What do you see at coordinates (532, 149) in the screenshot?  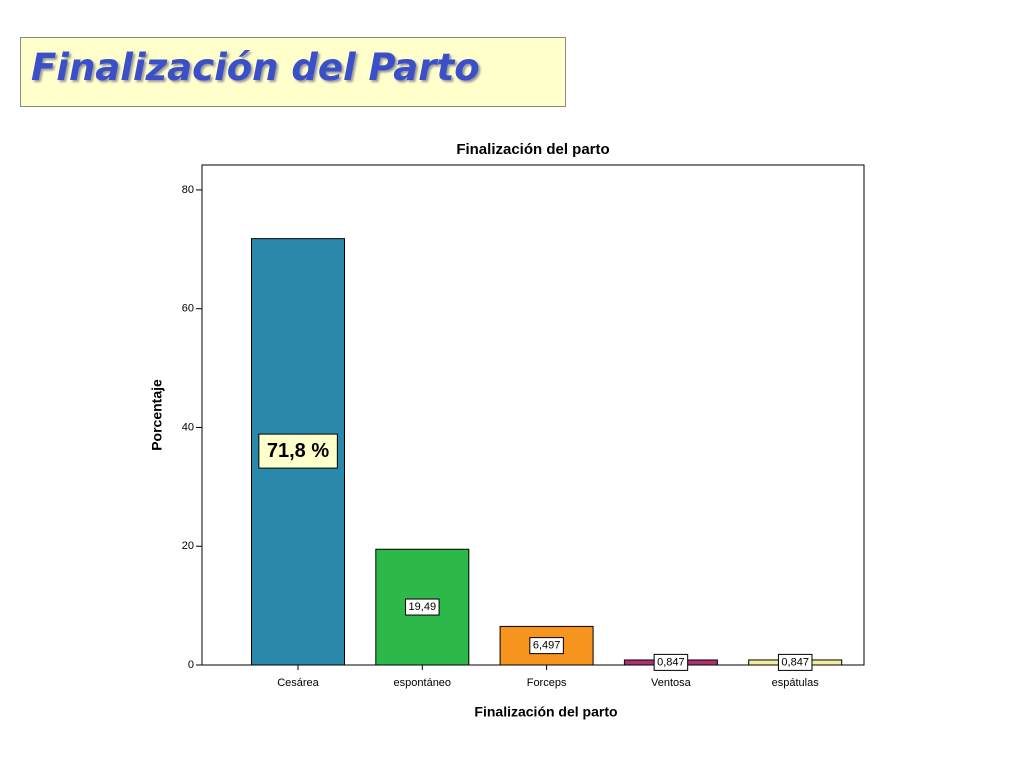 I see `chart-title: Finalización del parto` at bounding box center [532, 149].